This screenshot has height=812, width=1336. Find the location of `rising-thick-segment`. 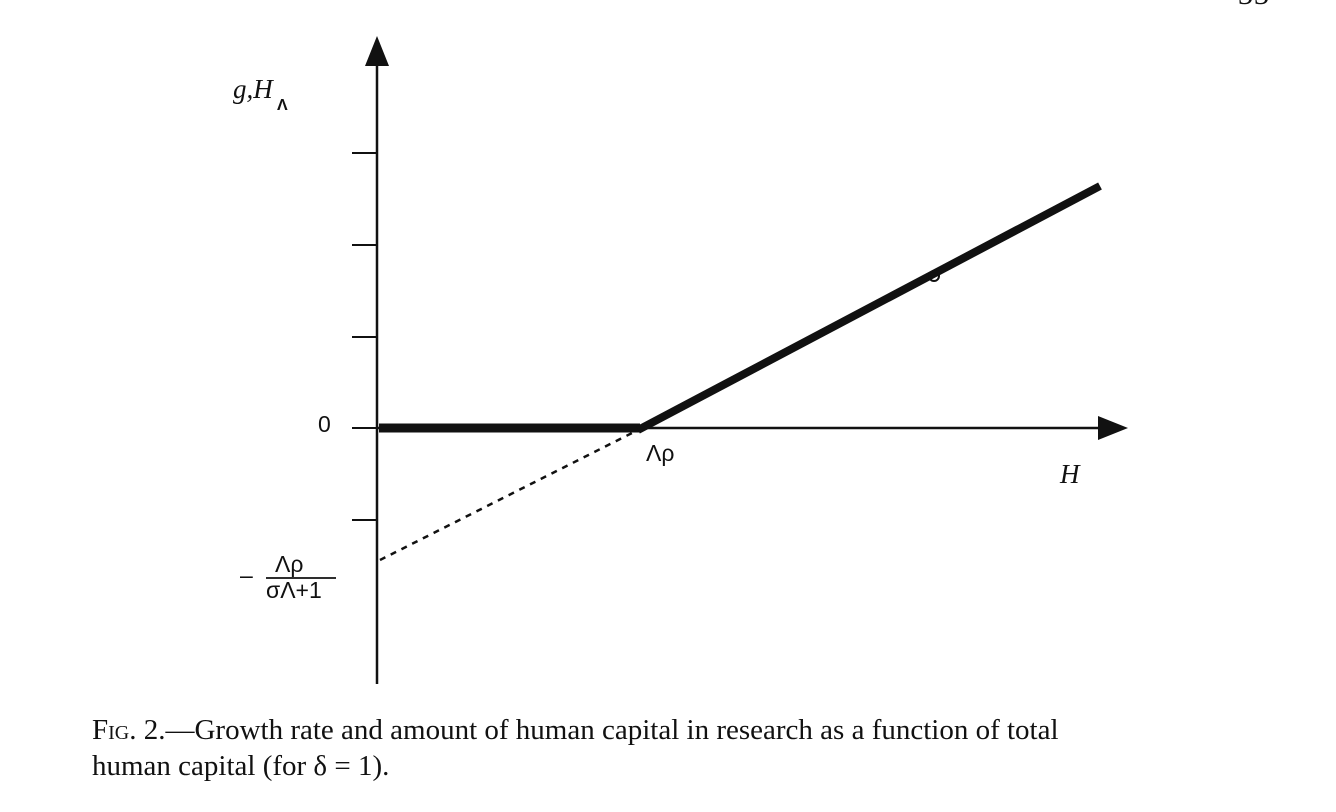

rising-thick-segment is located at coordinates (869, 308).